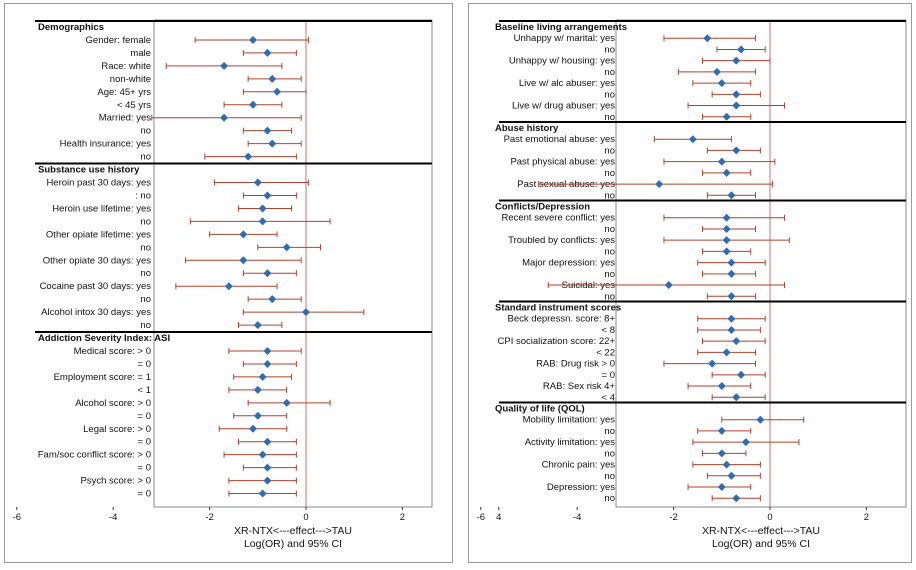  What do you see at coordinates (134, 105) in the screenshot?
I see `row-label: < 45 yrs` at bounding box center [134, 105].